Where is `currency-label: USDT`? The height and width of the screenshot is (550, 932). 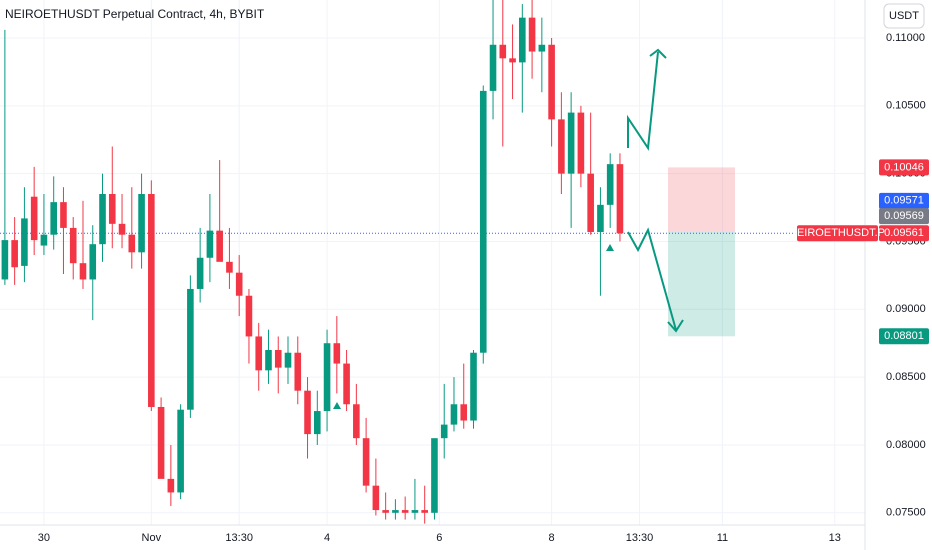 currency-label: USDT is located at coordinates (904, 16).